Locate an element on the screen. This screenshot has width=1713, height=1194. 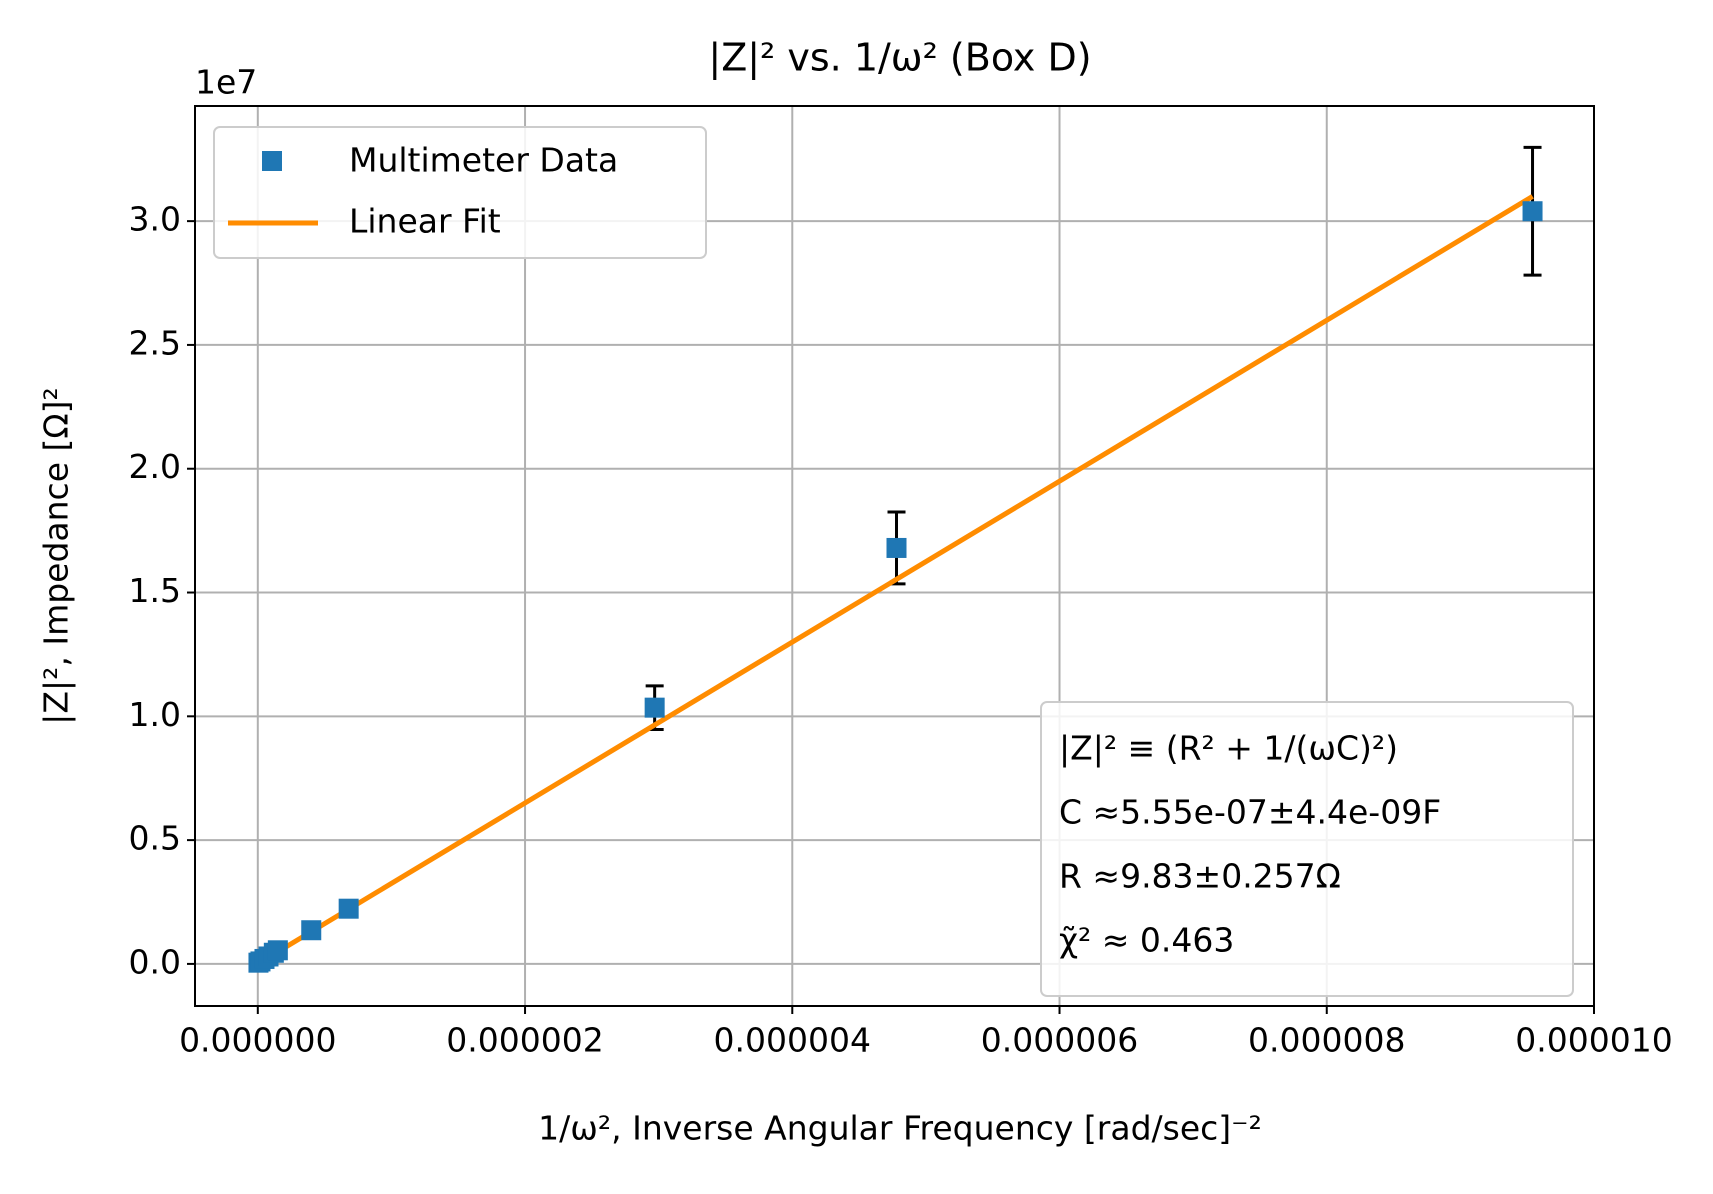
legend-marker is located at coordinates (272, 161).